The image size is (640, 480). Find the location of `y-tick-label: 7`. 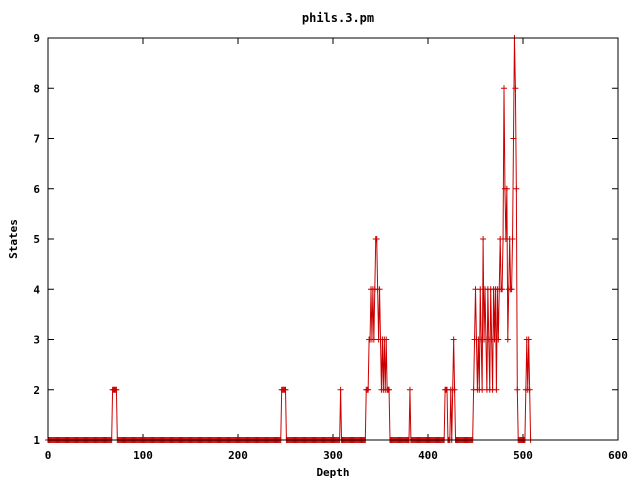

y-tick-label: 7 is located at coordinates (36, 139).